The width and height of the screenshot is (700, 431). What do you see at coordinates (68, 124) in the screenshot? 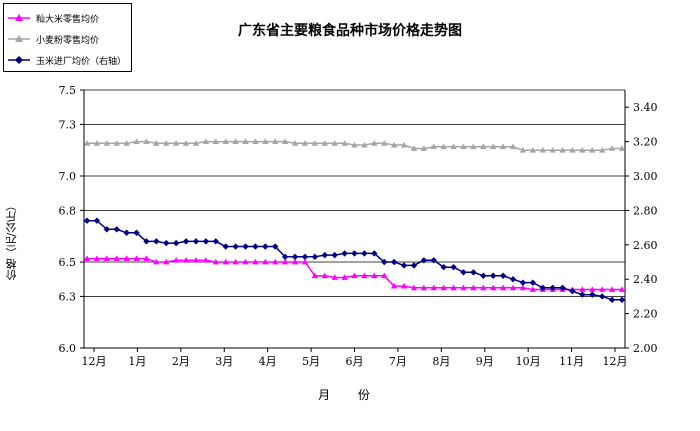
I see `y-left-tick-label-5: 7.3` at bounding box center [68, 124].